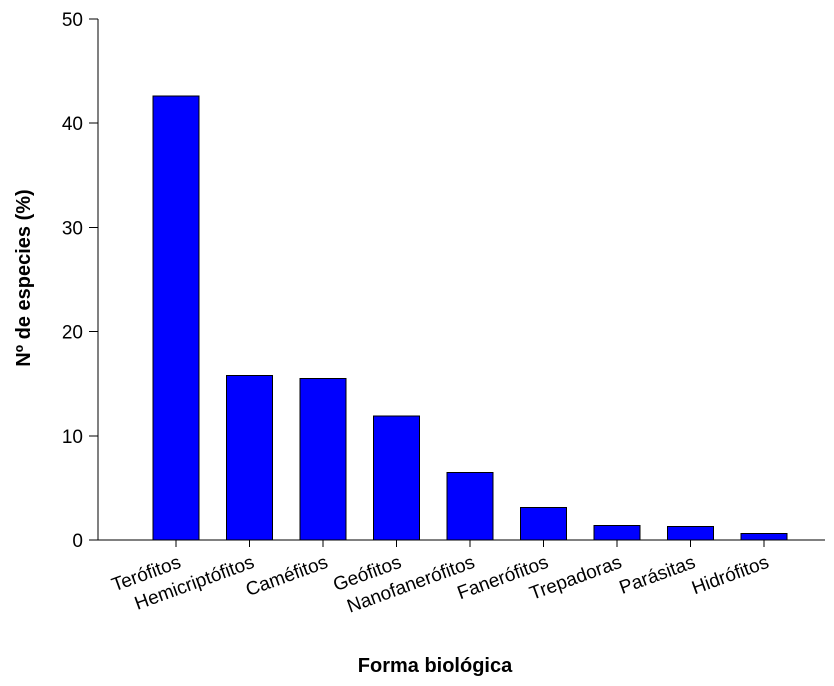 Image resolution: width=834 pixels, height=686 pixels. I want to click on y-axis: 0 10 20 30 40 50, so click(80, 281).